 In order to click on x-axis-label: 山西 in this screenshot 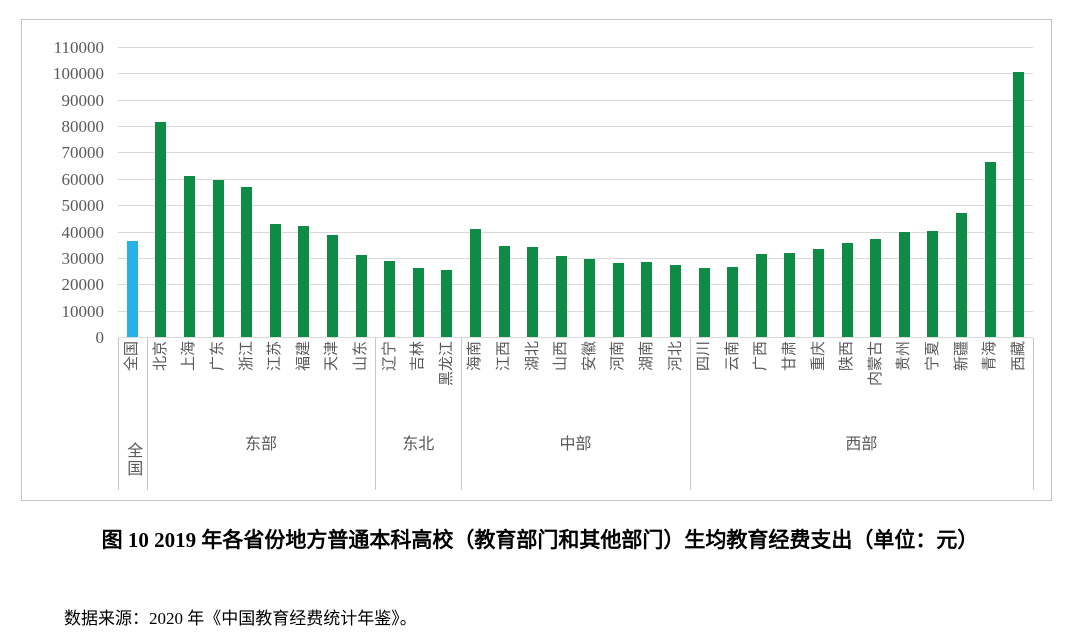, I will do `click(561, 356)`.